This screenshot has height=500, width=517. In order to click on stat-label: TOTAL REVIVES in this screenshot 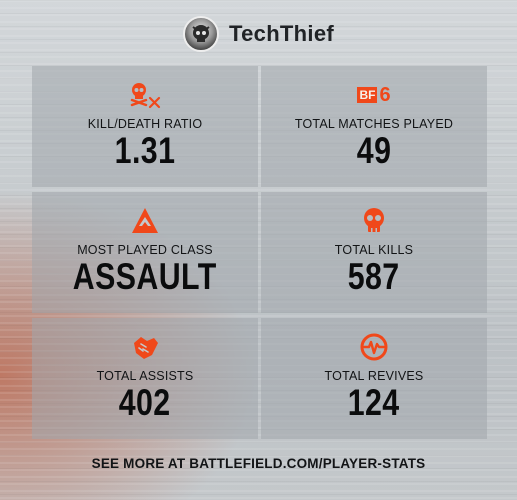, I will do `click(374, 376)`.